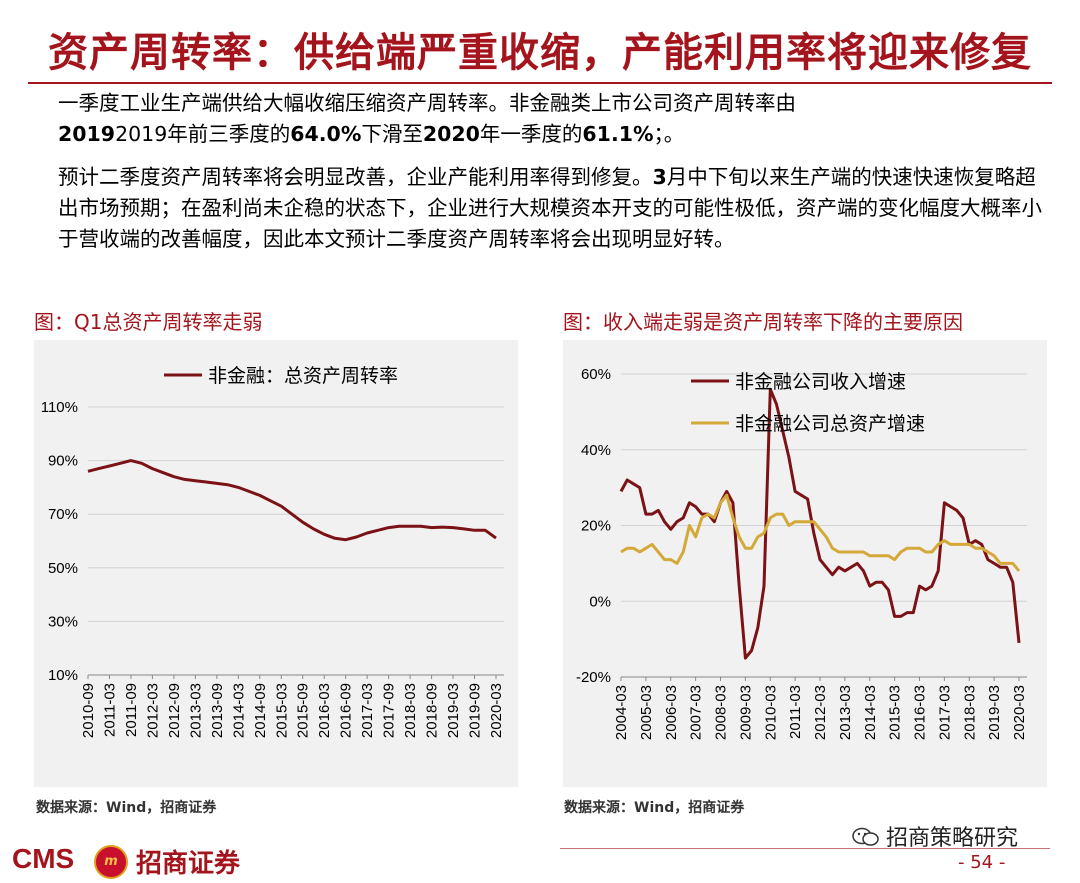  Describe the element at coordinates (669, 134) in the screenshot. I see `paragraph-1-end: ；。` at that location.